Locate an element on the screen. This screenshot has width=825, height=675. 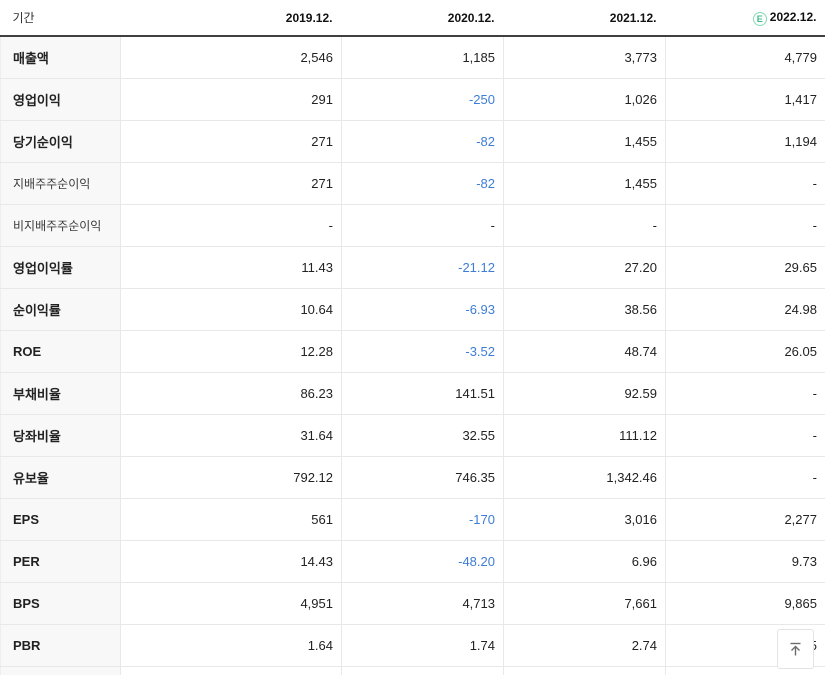
table-row: 주당배당금70-1550 is located at coordinates (412, 670).